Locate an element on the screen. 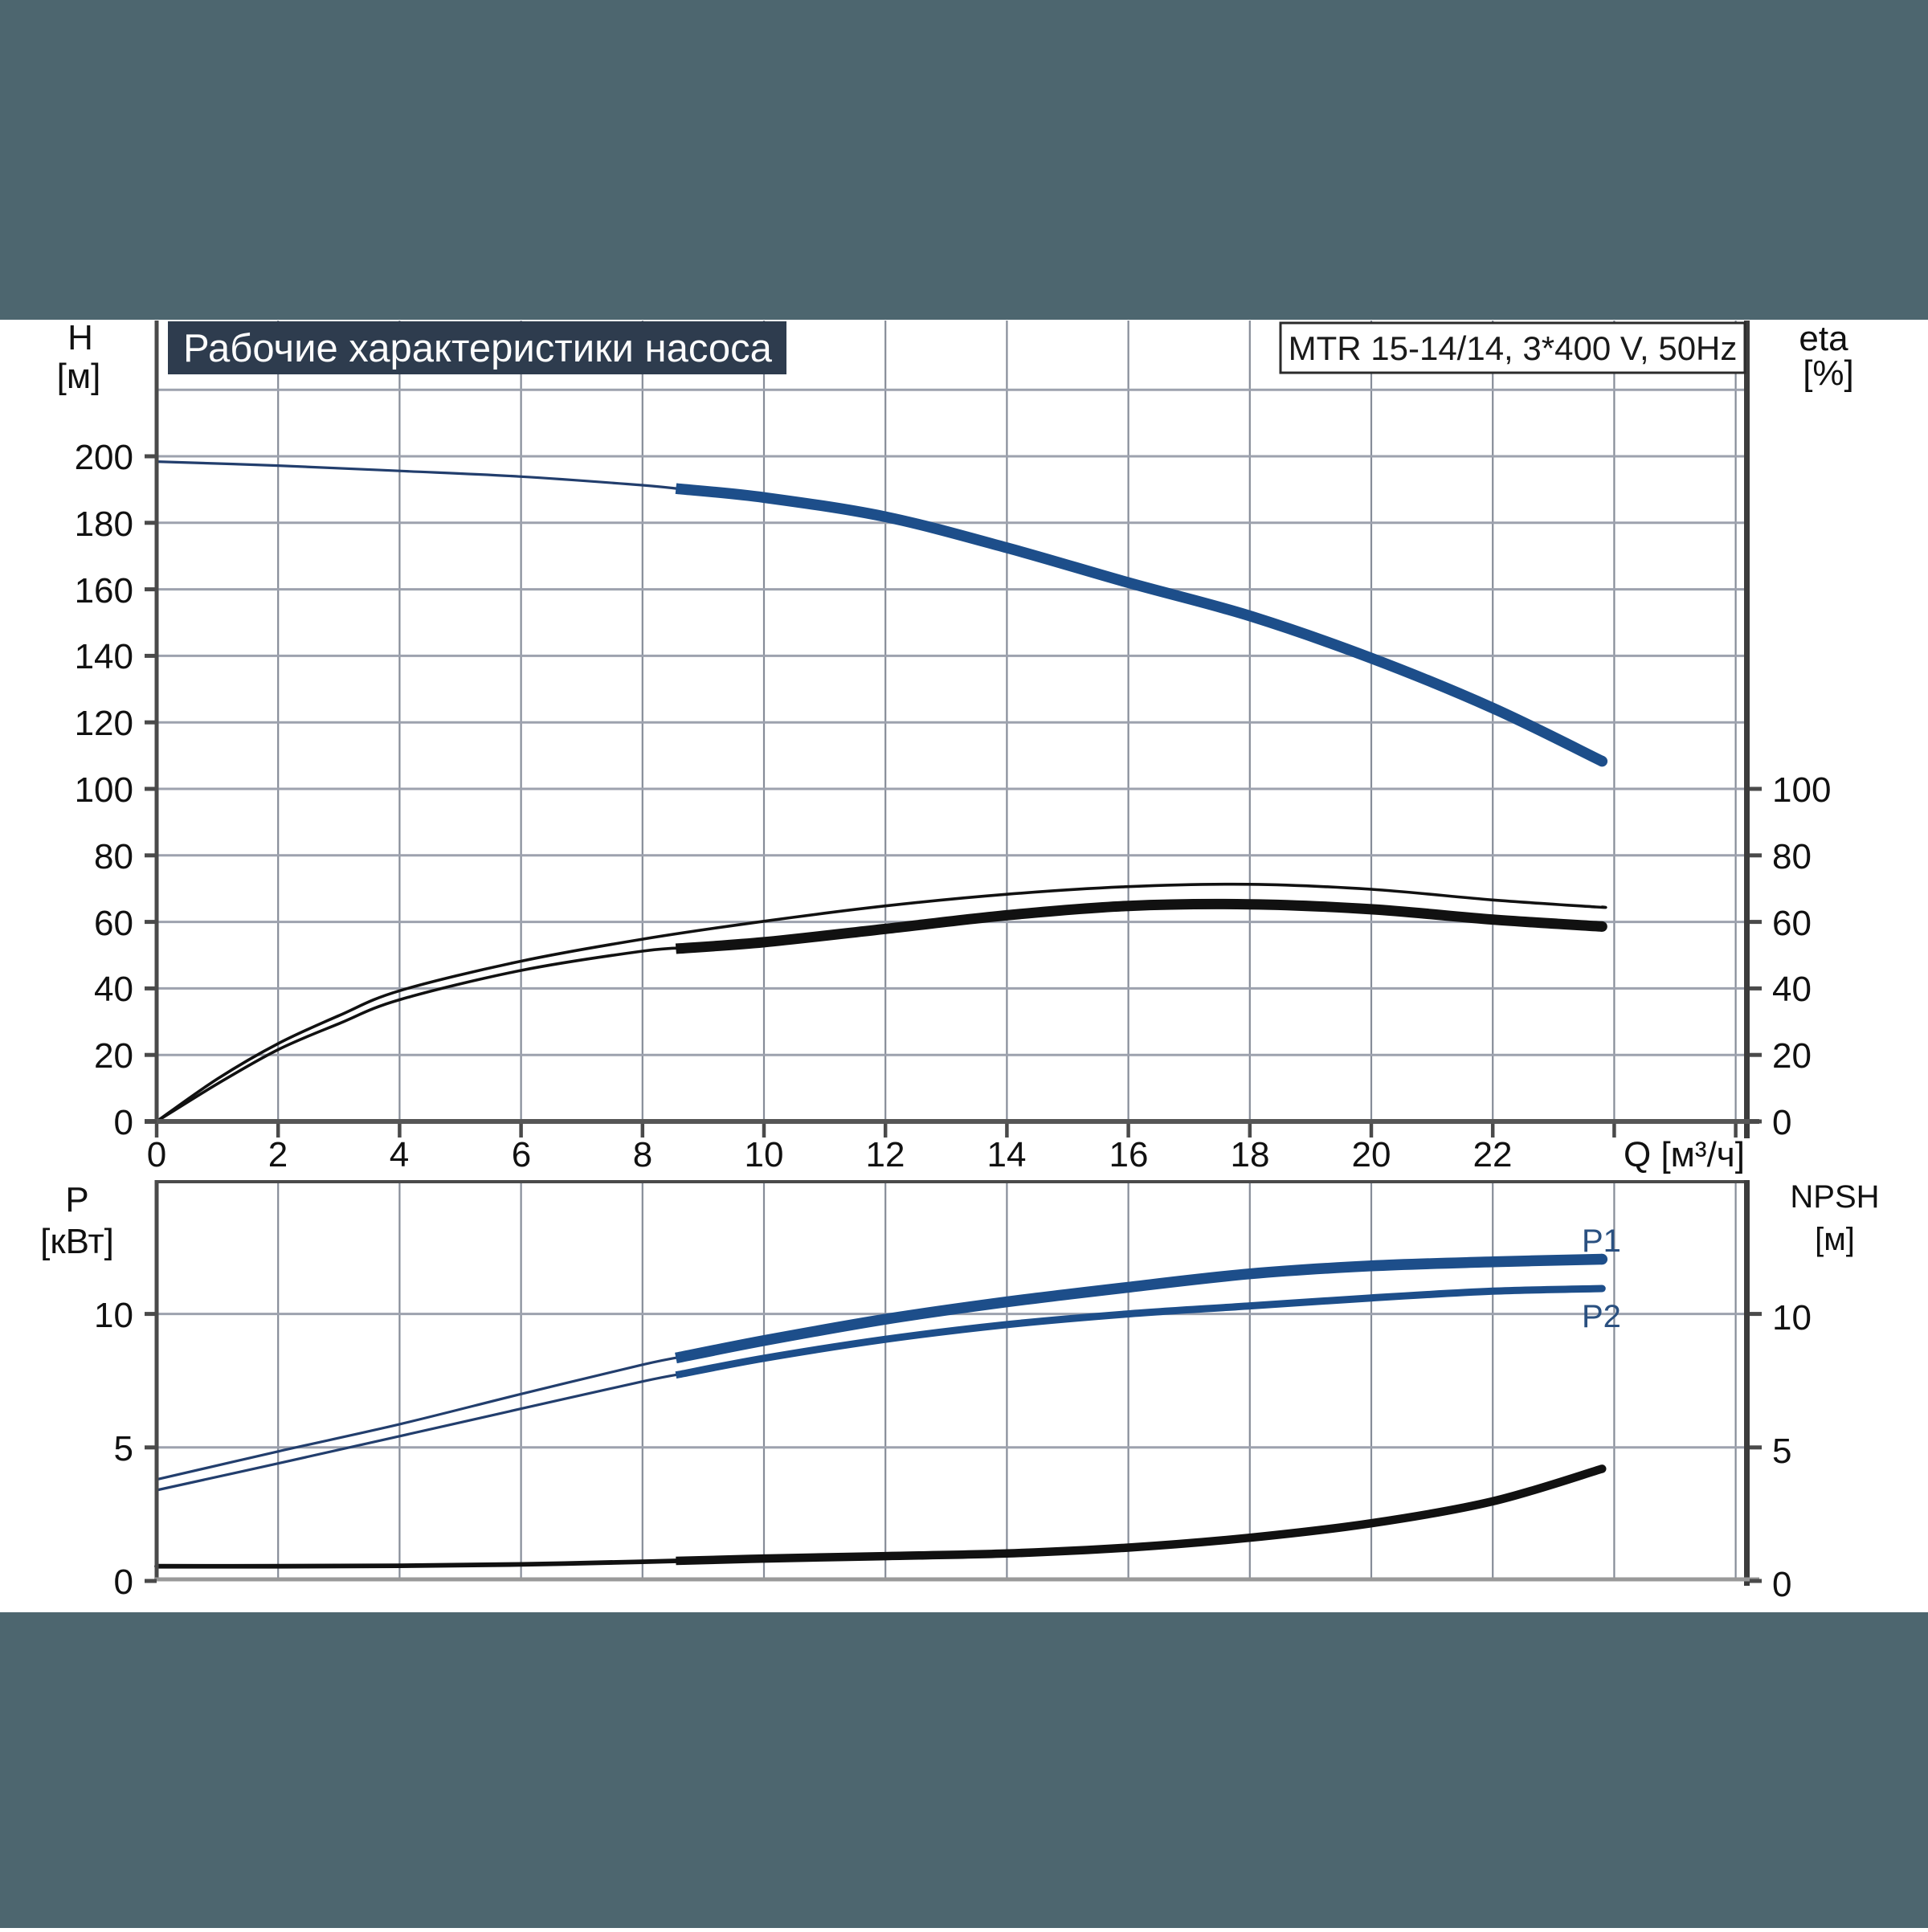 The width and height of the screenshot is (1928, 1932). svg-text: H is located at coordinates (80, 337).